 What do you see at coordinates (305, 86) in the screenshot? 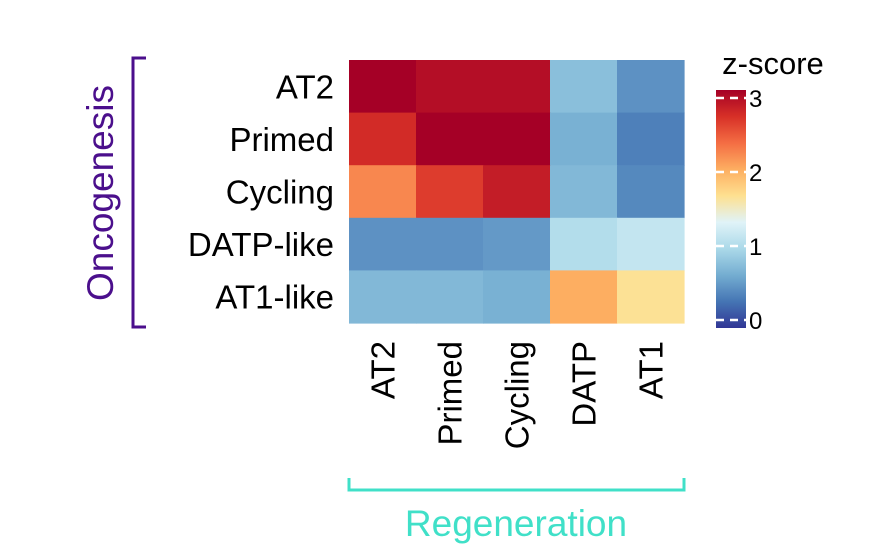
I see `row-label: AT2` at bounding box center [305, 86].